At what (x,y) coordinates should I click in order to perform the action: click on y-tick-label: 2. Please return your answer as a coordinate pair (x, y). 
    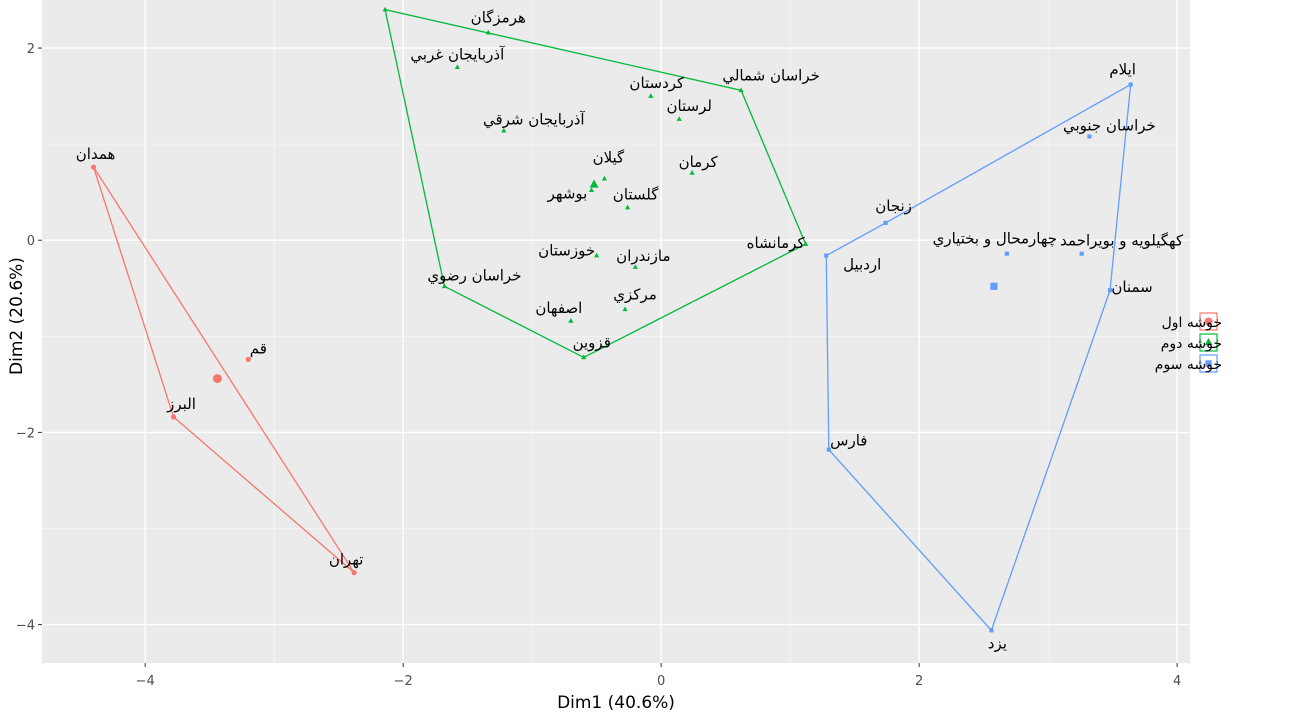
    Looking at the image, I should click on (31, 49).